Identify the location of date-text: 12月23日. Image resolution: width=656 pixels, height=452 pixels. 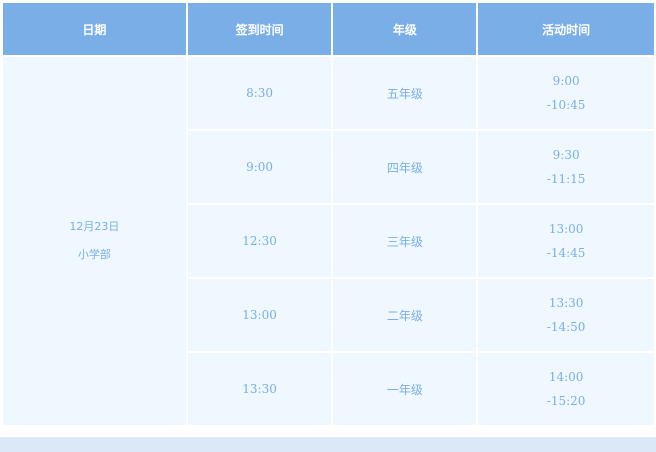
(94, 226).